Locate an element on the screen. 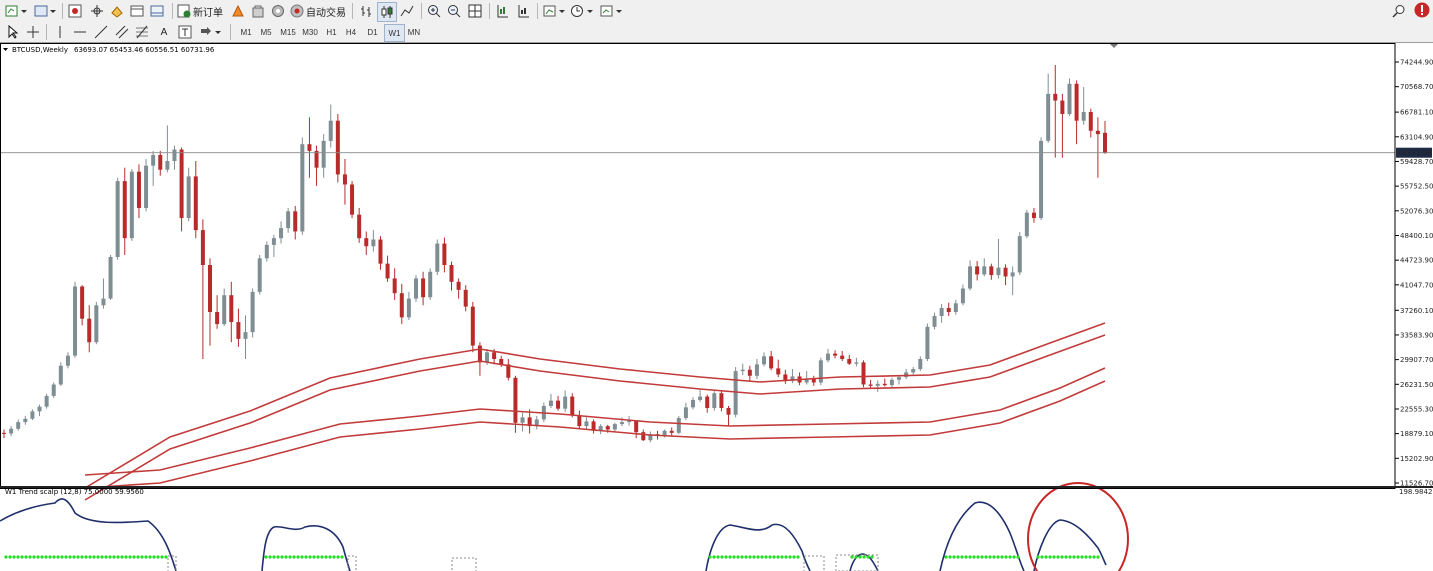 This screenshot has width=1433, height=571. arrows-icon is located at coordinates (211, 31).